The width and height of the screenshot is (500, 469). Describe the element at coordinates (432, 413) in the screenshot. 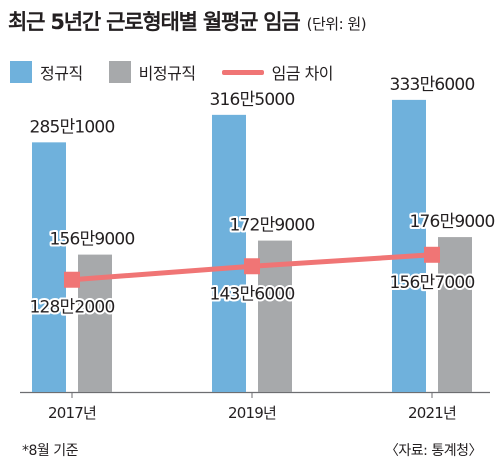

I see `x-tick-label-3: 2021년` at that location.